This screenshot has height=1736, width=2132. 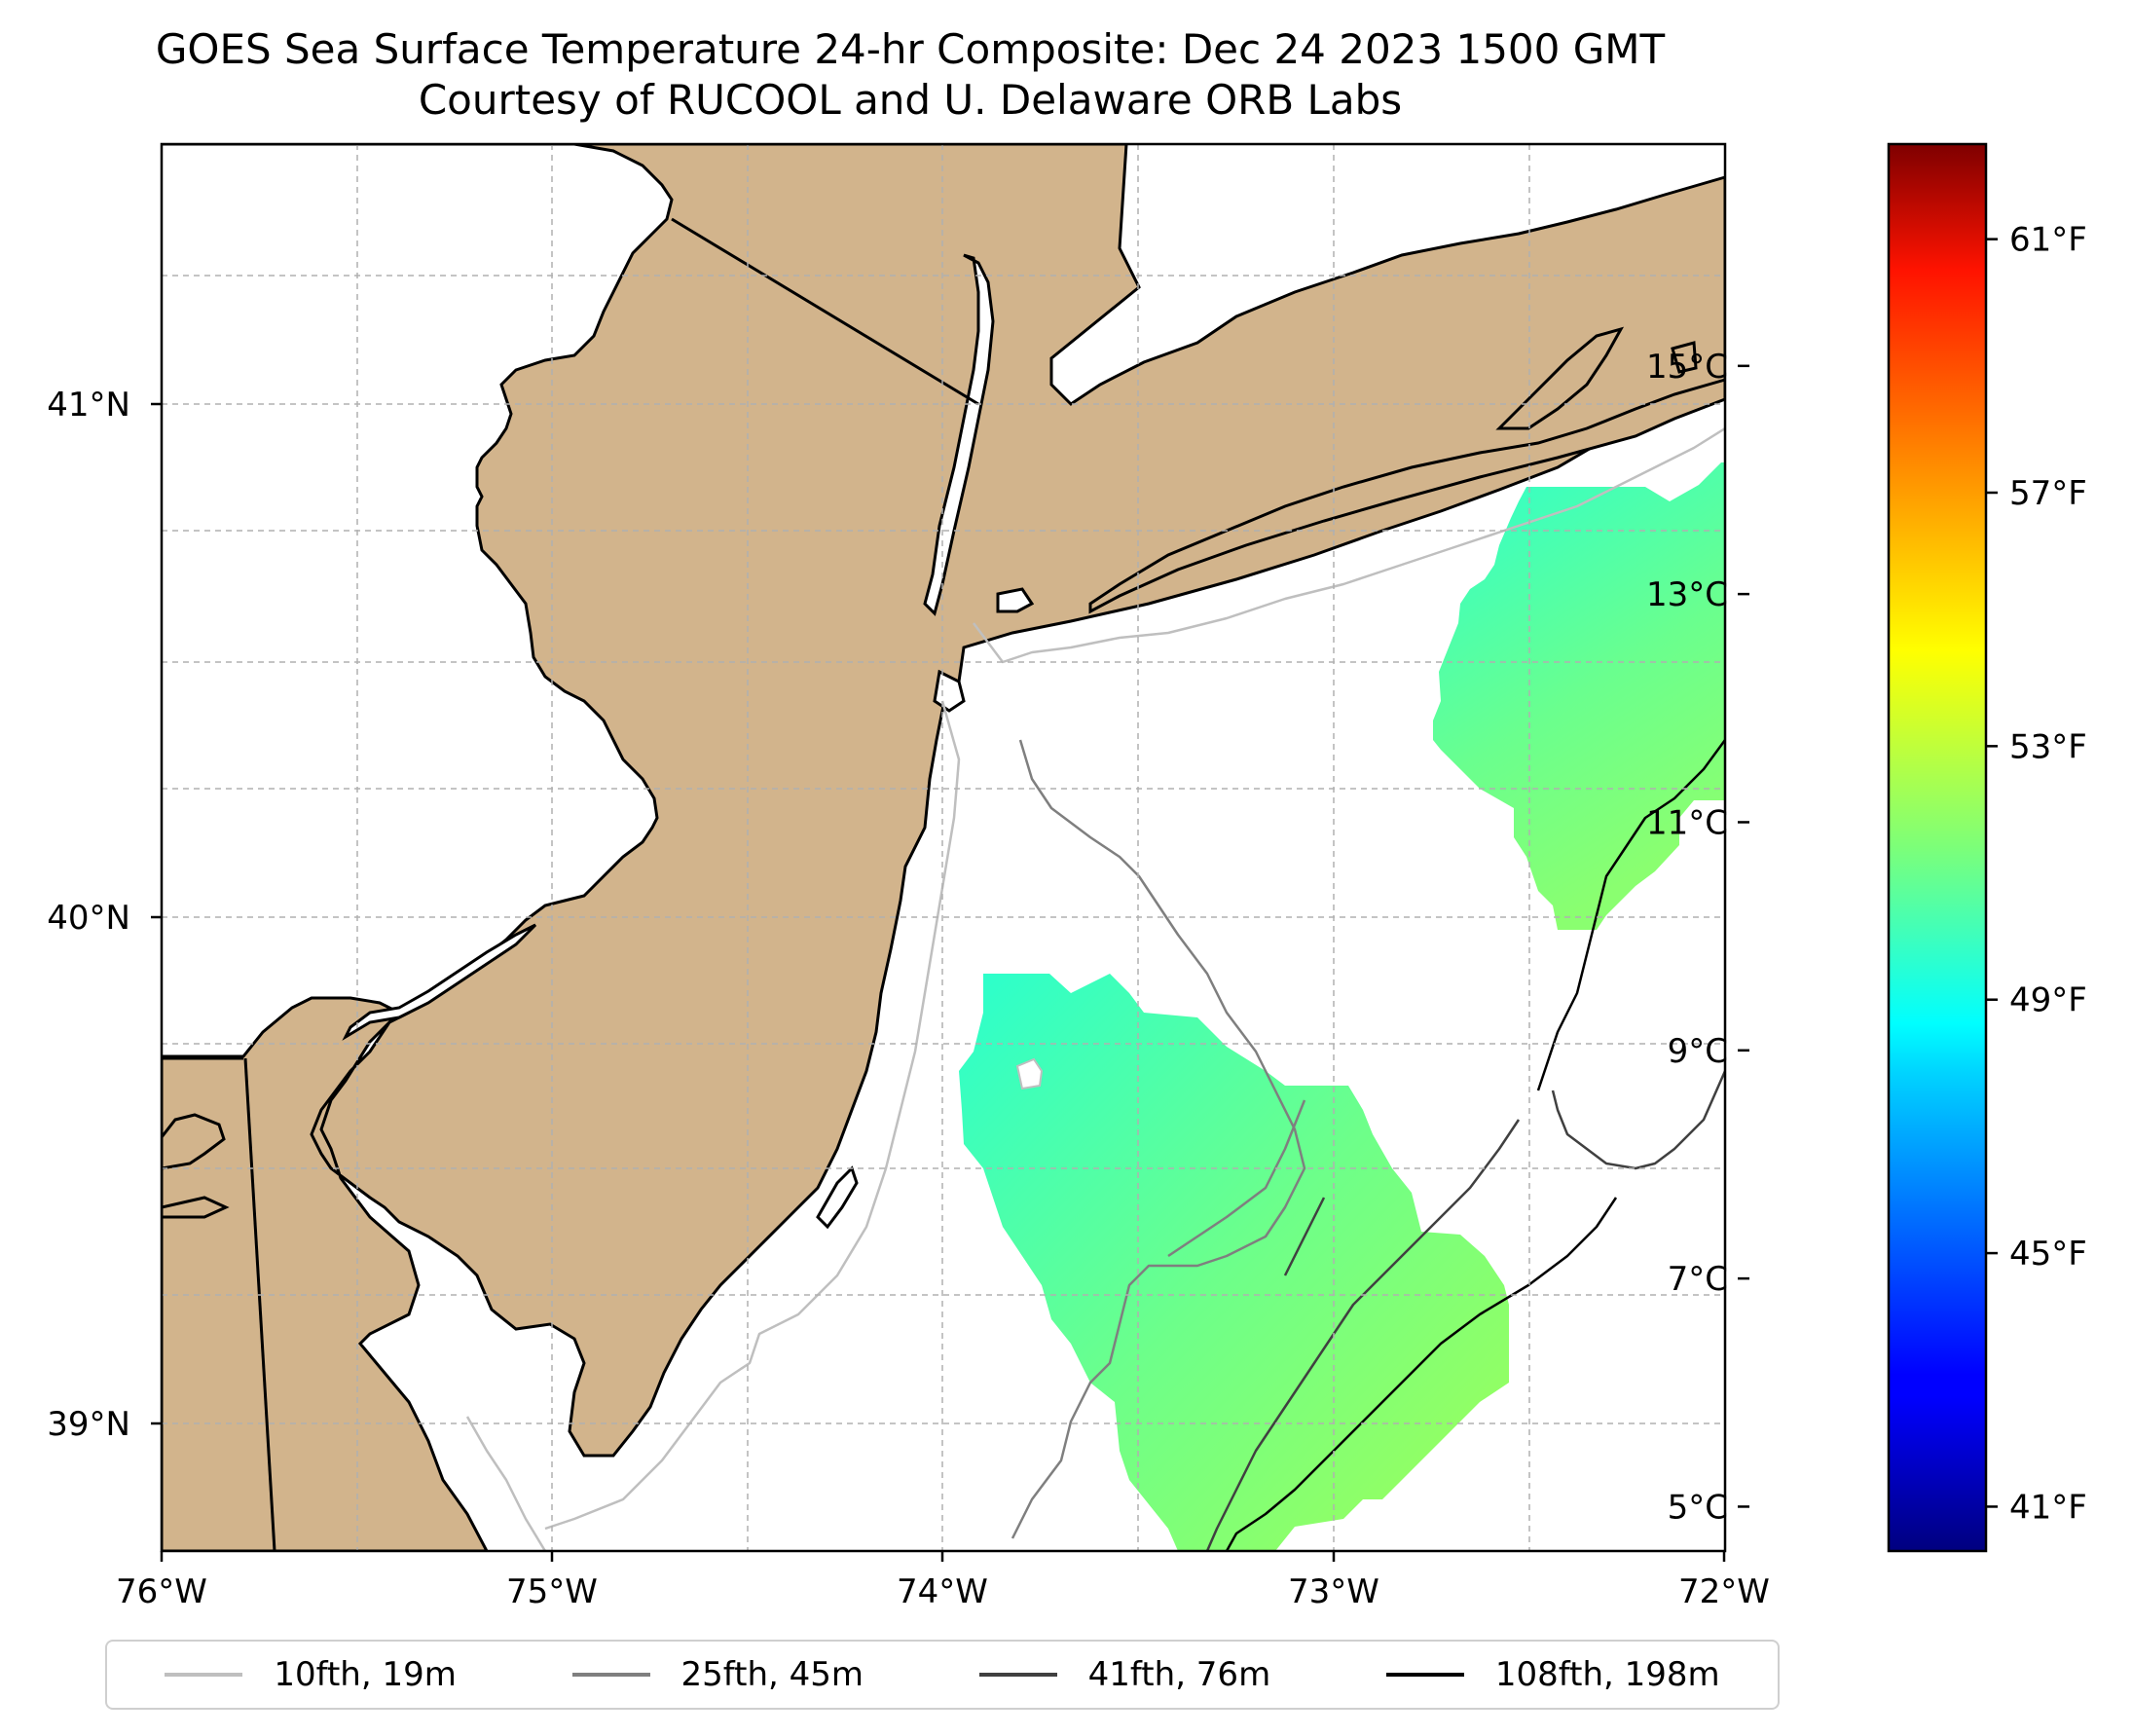 What do you see at coordinates (1937, 847) in the screenshot?
I see `colorbar` at bounding box center [1937, 847].